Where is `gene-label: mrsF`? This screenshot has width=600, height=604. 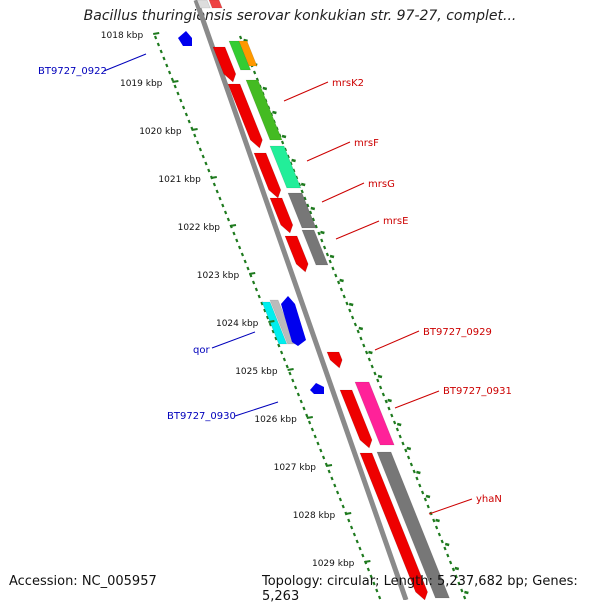 gene-label: mrsF is located at coordinates (366, 143).